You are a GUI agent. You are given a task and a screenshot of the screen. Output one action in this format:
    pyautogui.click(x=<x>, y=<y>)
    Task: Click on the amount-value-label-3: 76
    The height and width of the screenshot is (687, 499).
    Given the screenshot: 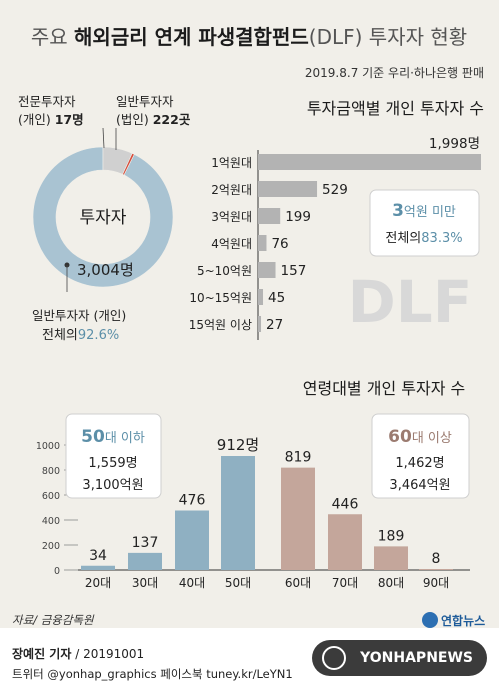 What is the action you would take?
    pyautogui.click(x=279, y=244)
    